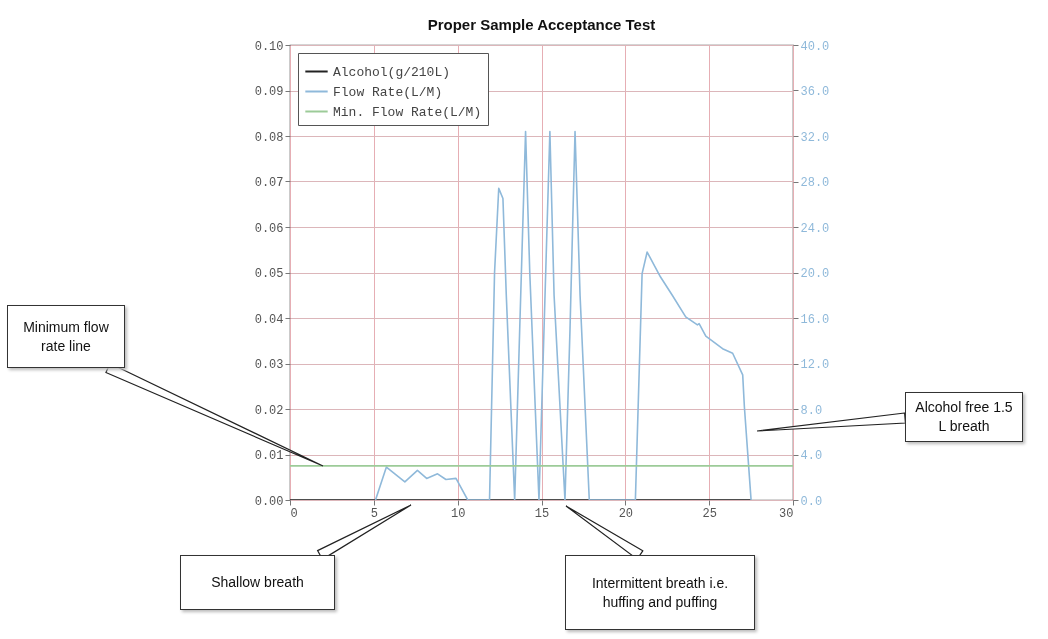  What do you see at coordinates (815, 228) in the screenshot?
I see `y2-tick-label: 24.0` at bounding box center [815, 228].